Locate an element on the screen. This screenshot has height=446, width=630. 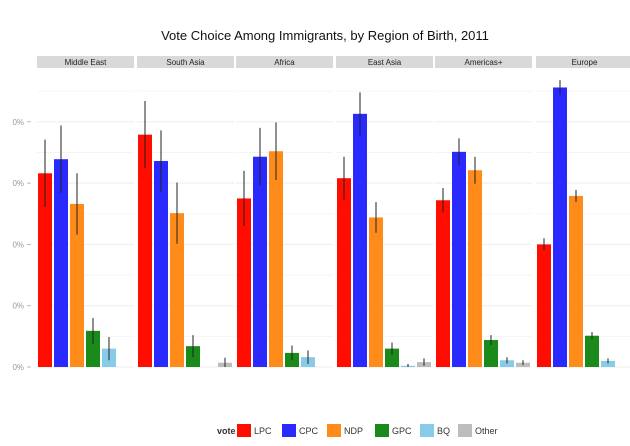
legend: vote LPC CPC NDP GPC BQ Other is located at coordinates (357, 430).